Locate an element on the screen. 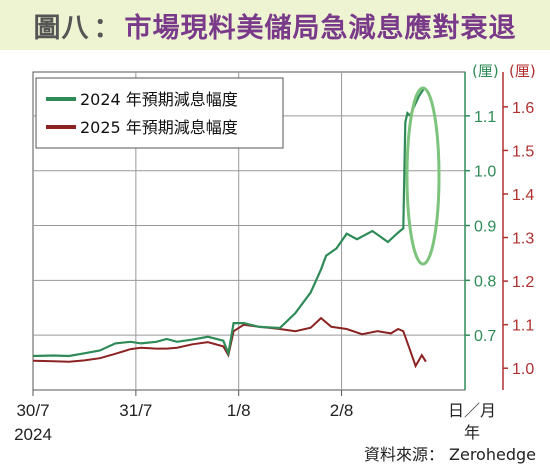 The image size is (550, 470). legend-label-2025: 2025 年預期減息幅度 is located at coordinates (159, 127).